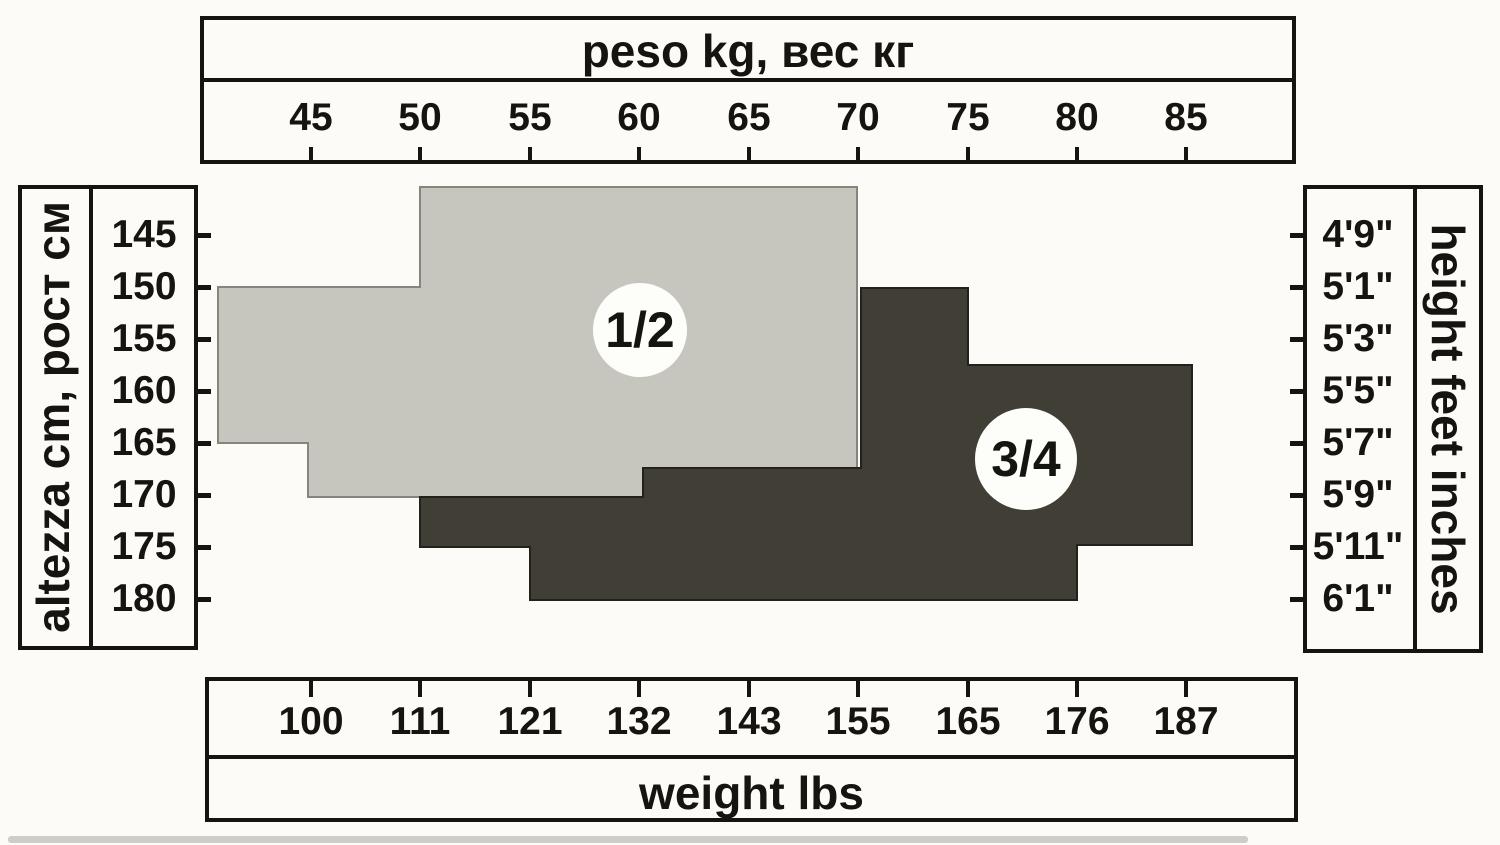 The height and width of the screenshot is (845, 1500). I want to click on kg-tick-label: 75, so click(968, 117).